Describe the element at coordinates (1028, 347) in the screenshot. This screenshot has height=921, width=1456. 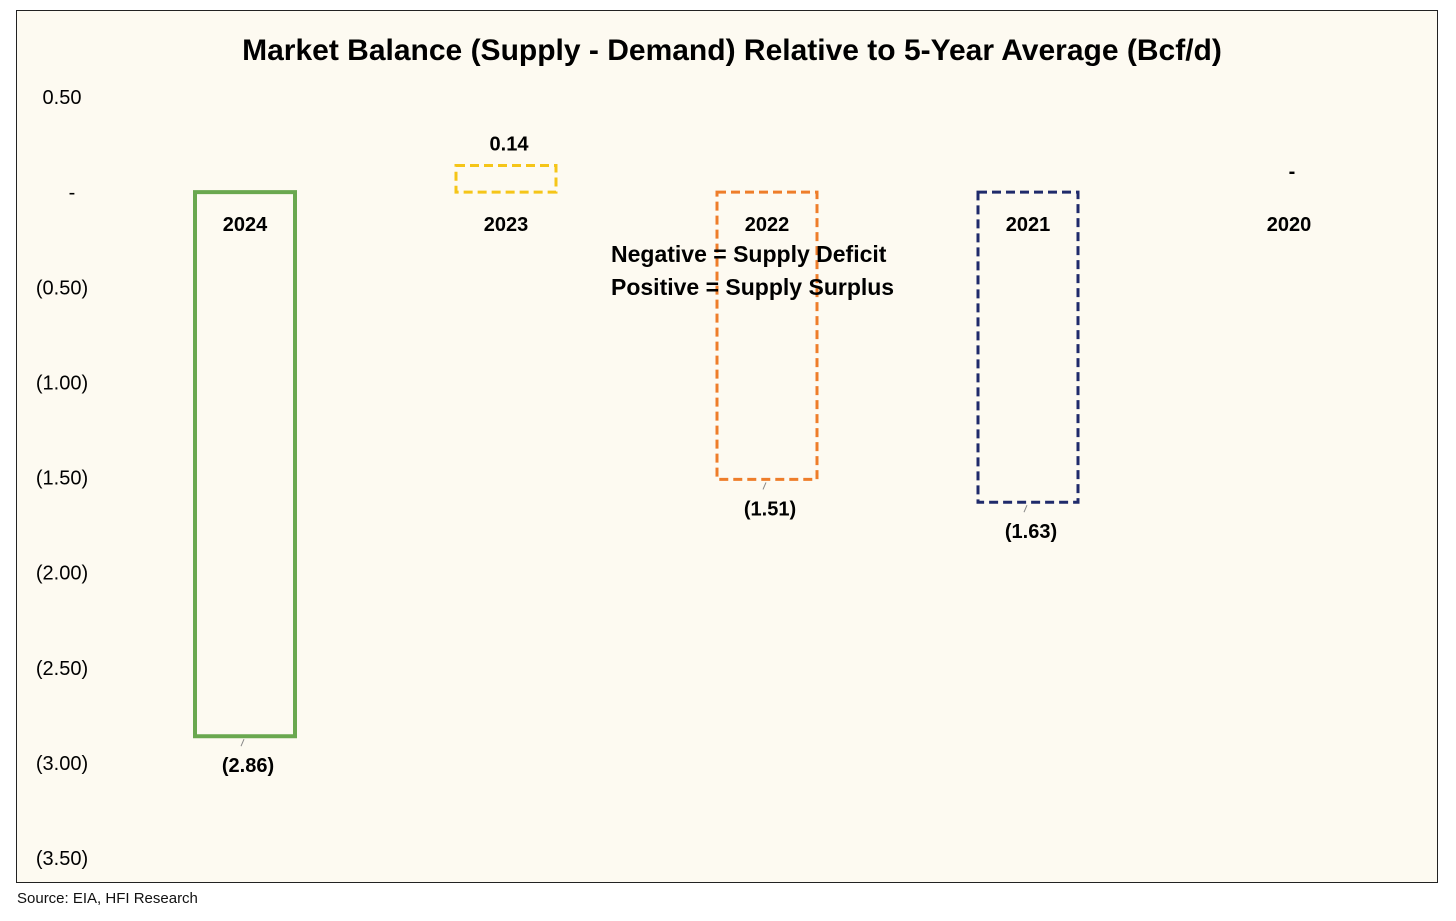
I see `bar-2021` at that location.